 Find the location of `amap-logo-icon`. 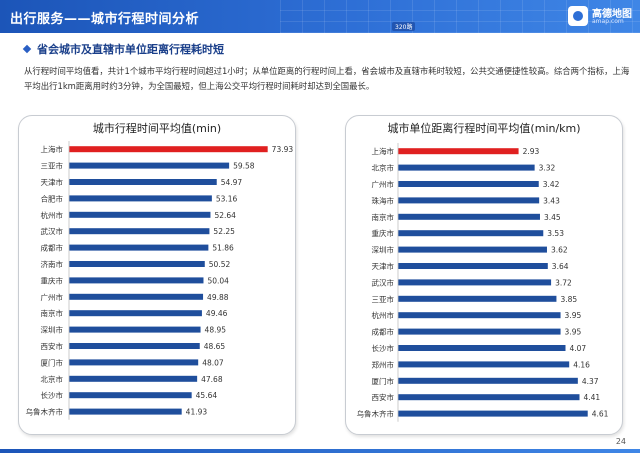

amap-logo-icon is located at coordinates (578, 16).